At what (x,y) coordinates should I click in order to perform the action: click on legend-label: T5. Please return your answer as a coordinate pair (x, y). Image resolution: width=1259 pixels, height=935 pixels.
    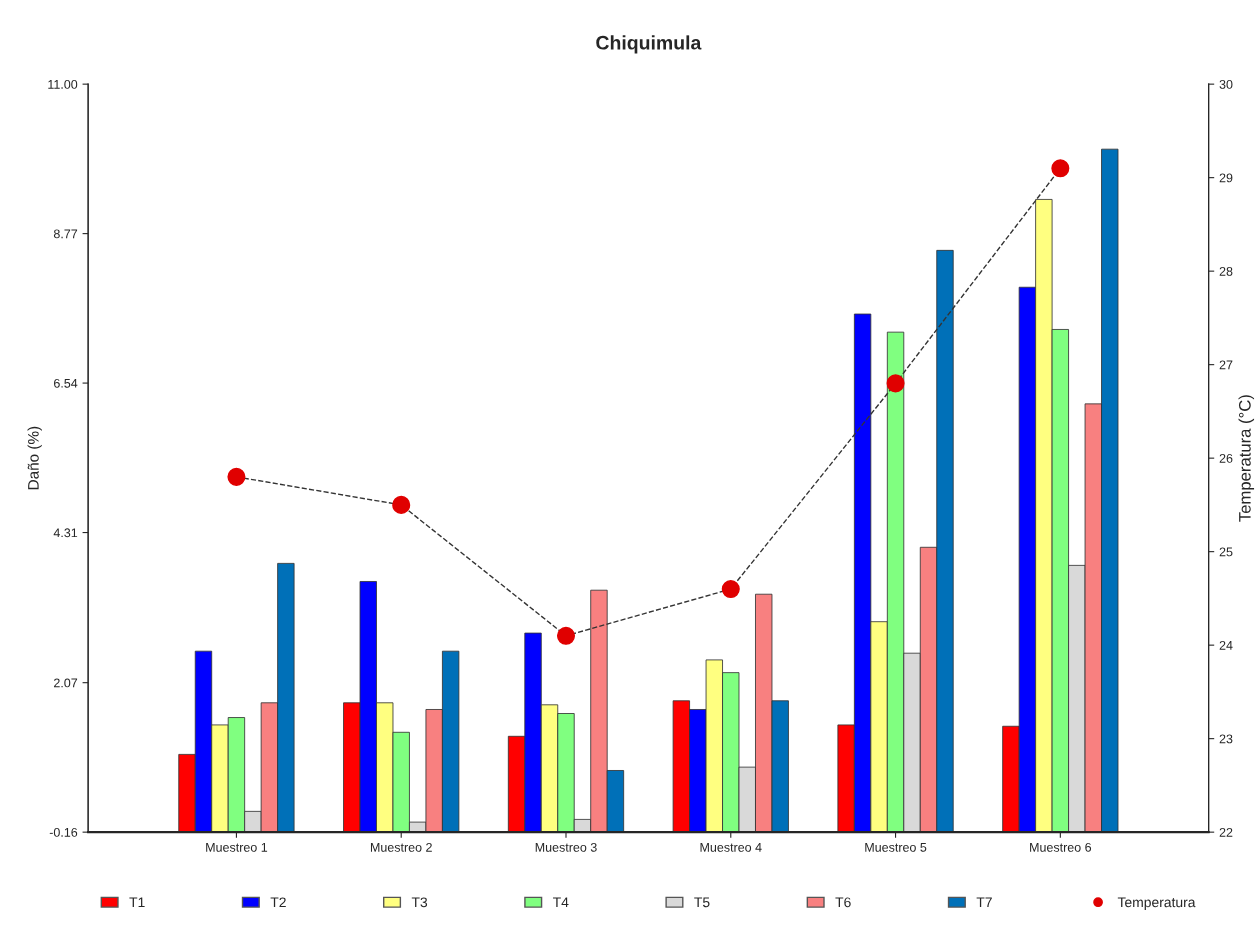
    Looking at the image, I should click on (702, 902).